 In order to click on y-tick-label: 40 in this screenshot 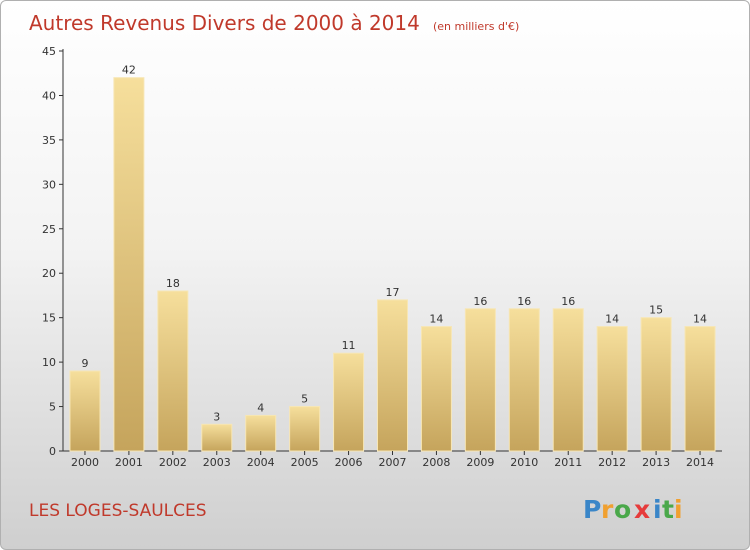, I will do `click(49, 95)`.